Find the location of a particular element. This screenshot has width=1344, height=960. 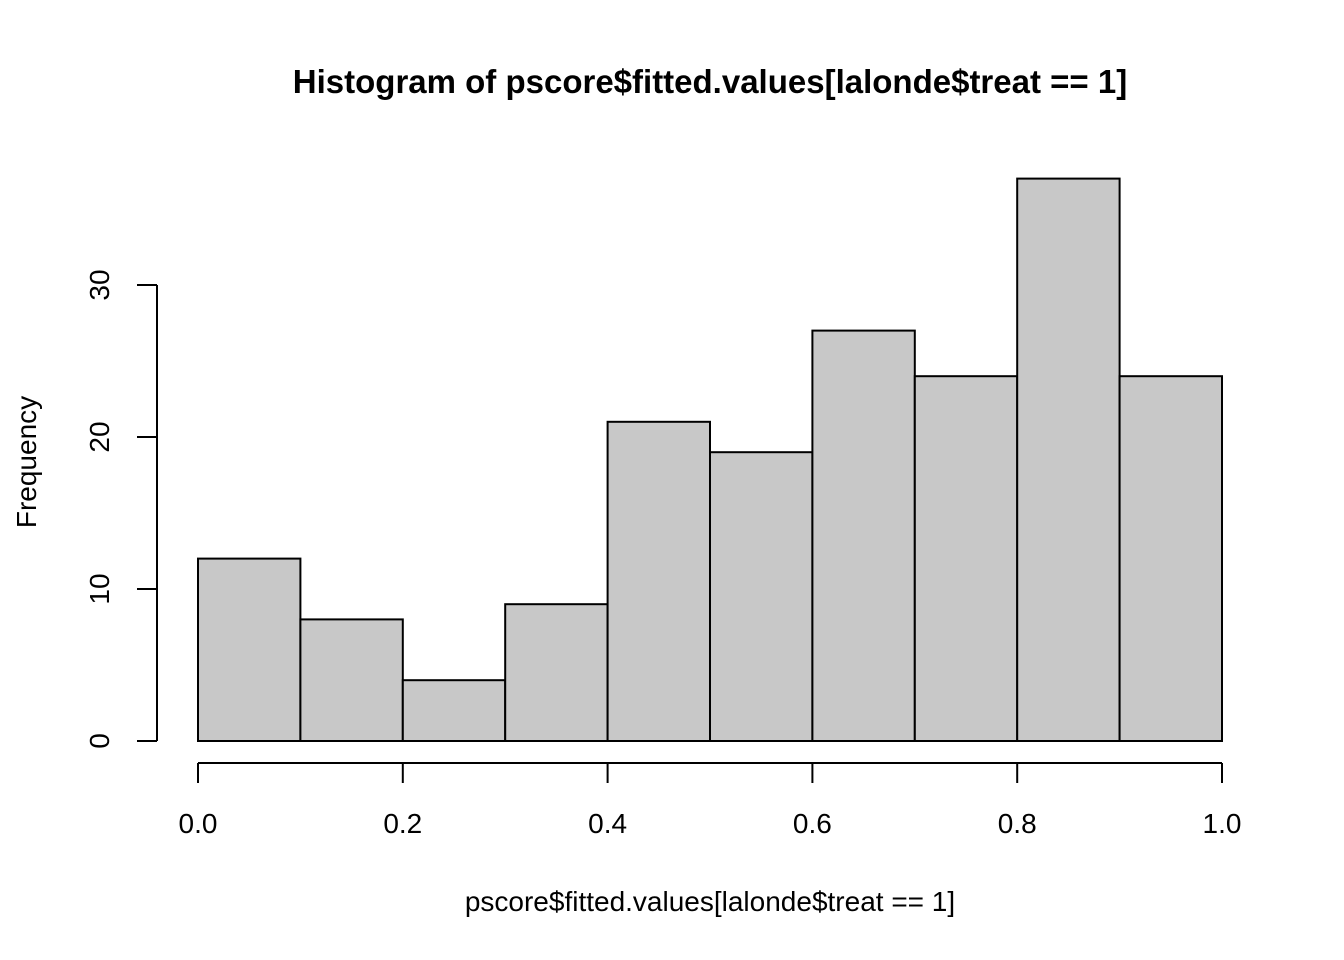

y-tick-label-3: 30 is located at coordinates (99, 284).